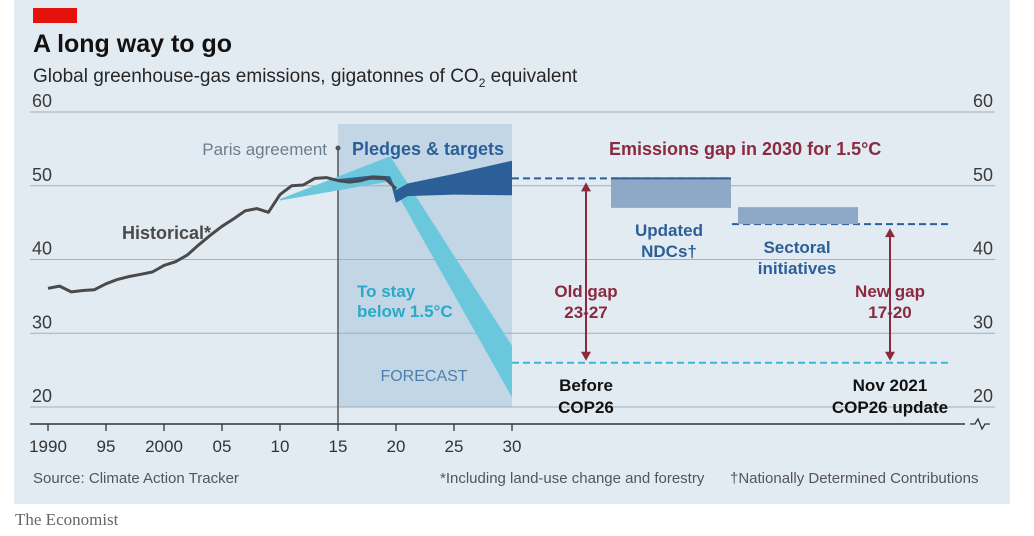 This screenshot has width=1034, height=536. I want to click on chart-title: A long way to go, so click(133, 44).